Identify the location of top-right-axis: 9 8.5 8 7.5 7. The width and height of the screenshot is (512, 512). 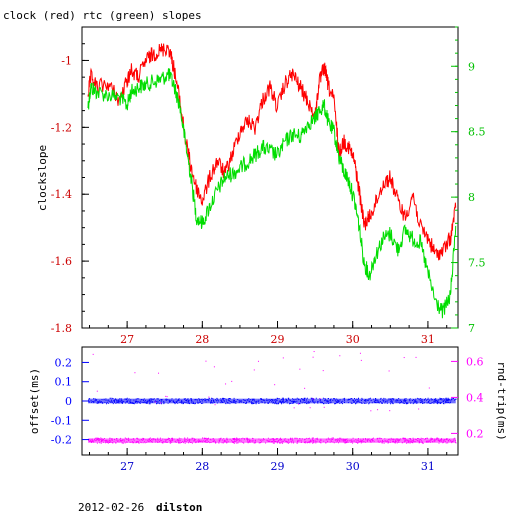
(468, 180).